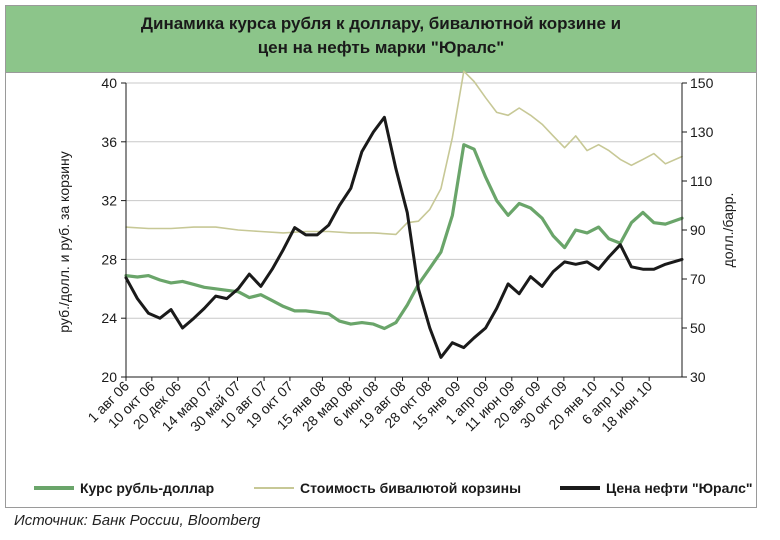 The image size is (780, 540). I want to click on right-axis-title: долл./барр., so click(728, 230).